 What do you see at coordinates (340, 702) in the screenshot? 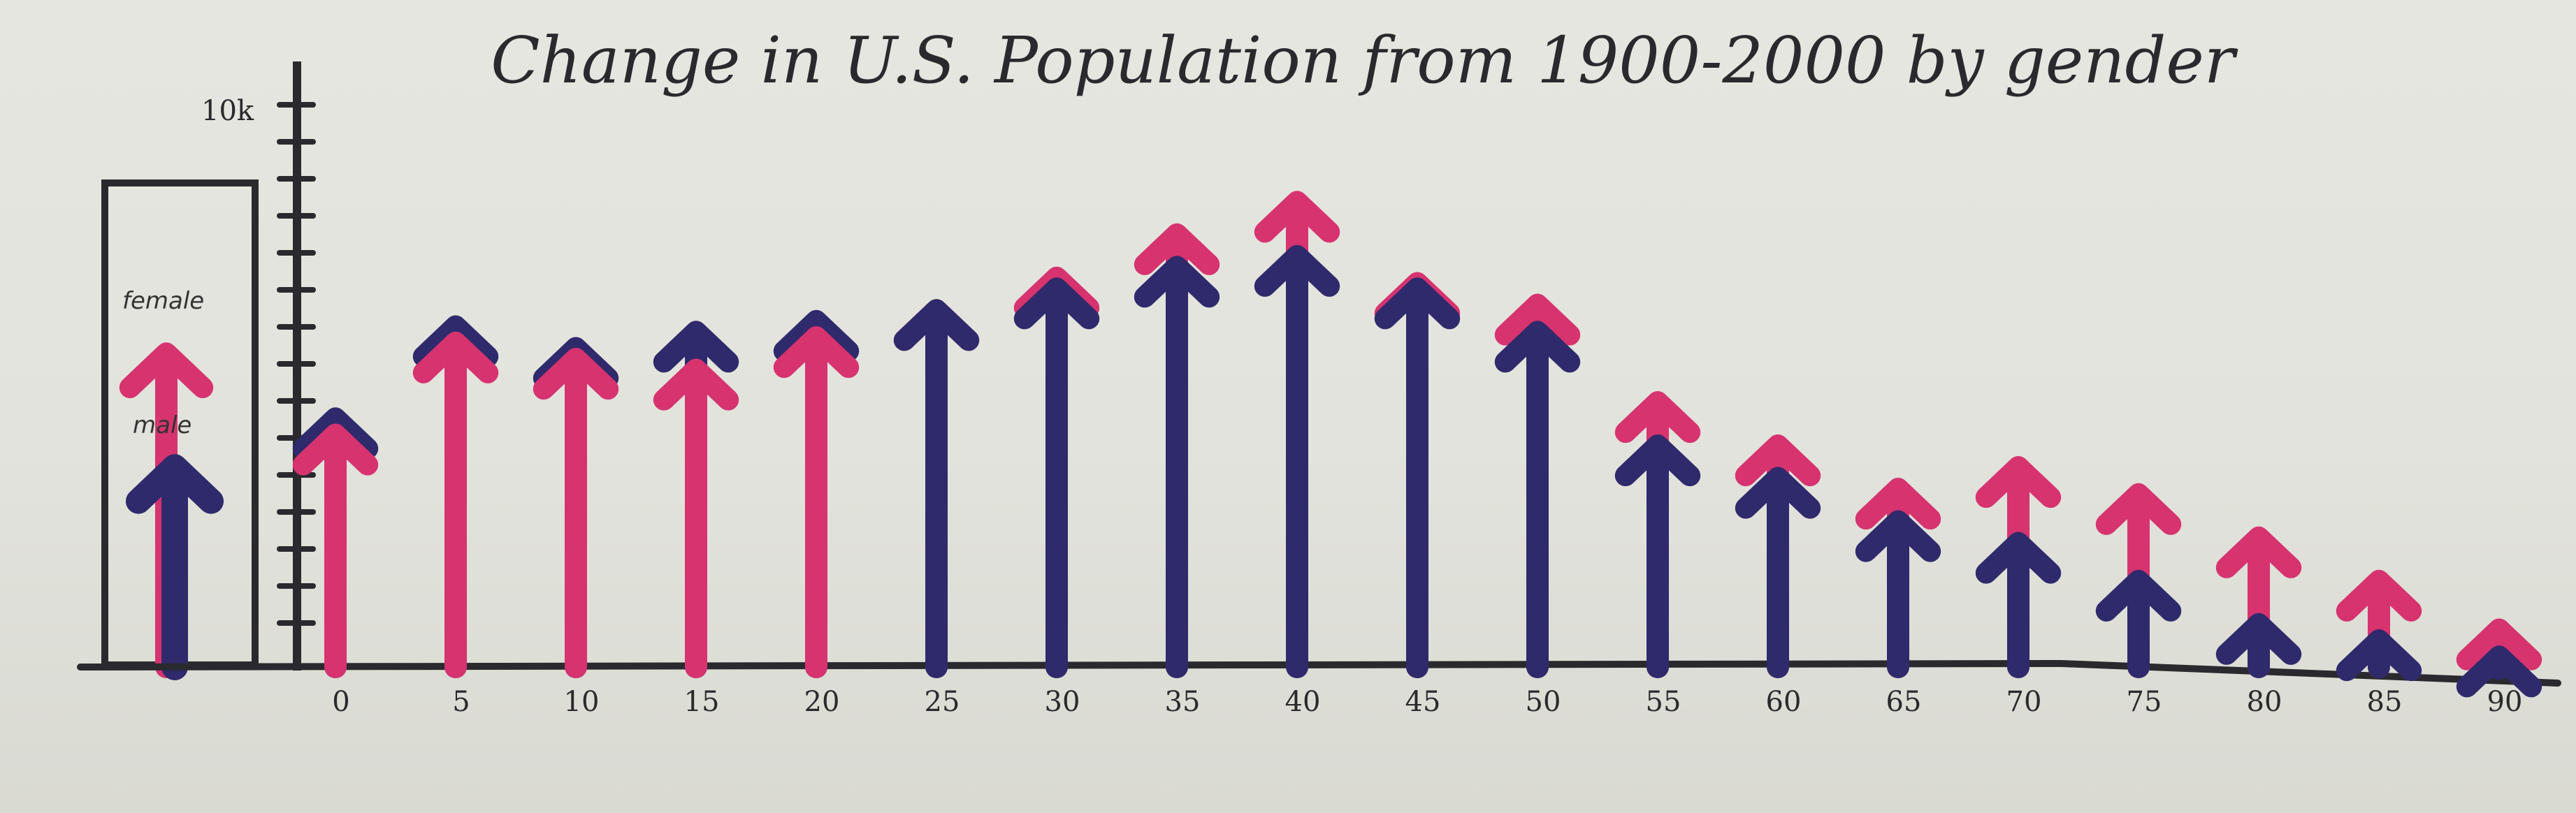
I see `x-tick-label: 0` at bounding box center [340, 702].